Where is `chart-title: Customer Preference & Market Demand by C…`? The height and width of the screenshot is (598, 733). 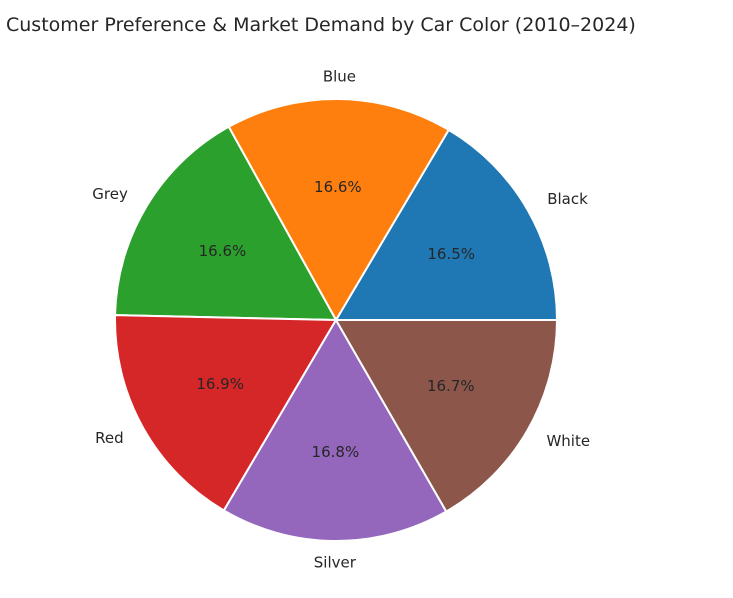 chart-title: Customer Preference & Market Demand by C… is located at coordinates (321, 25).